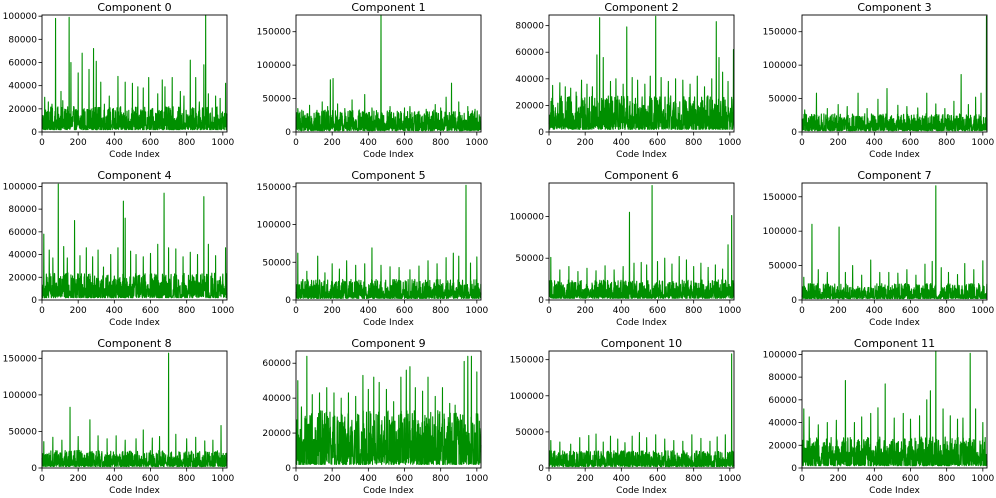  Describe the element at coordinates (388, 343) in the screenshot. I see `chart-title: Component 9` at that location.